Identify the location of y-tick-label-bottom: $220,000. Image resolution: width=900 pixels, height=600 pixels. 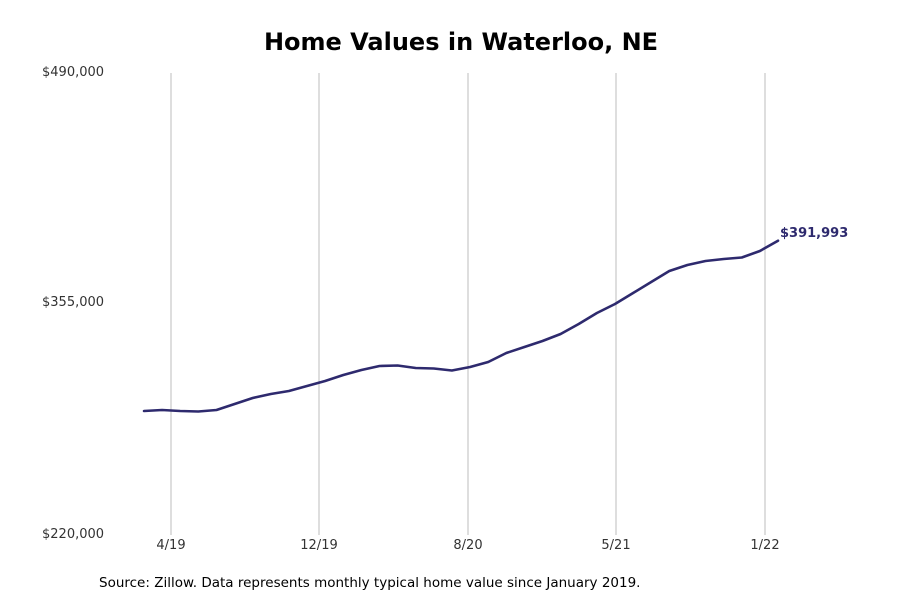
(73, 534).